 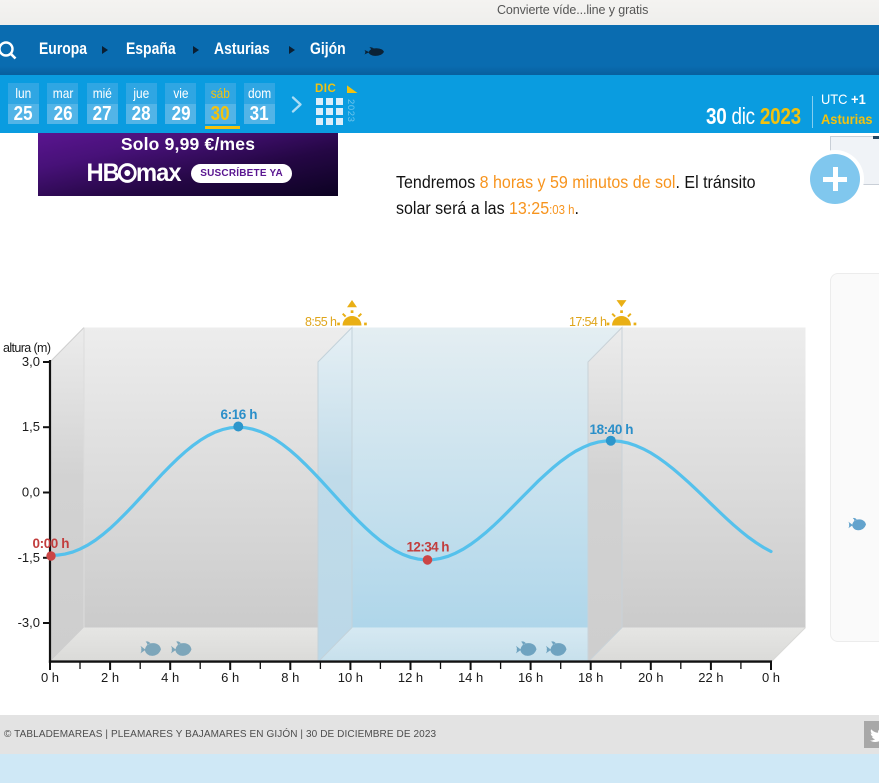 I want to click on svg-text: 8 h, so click(x=290, y=677).